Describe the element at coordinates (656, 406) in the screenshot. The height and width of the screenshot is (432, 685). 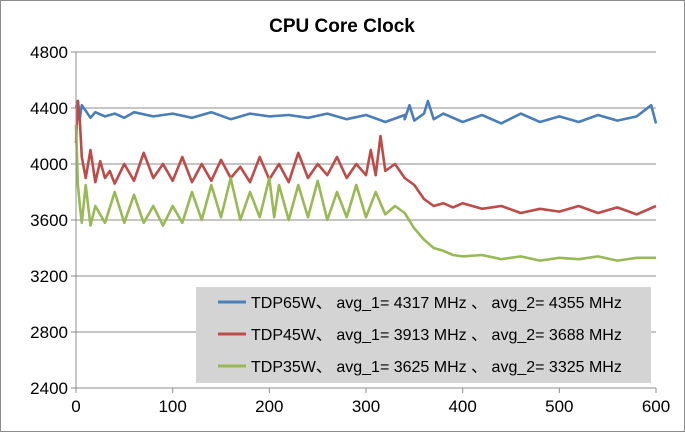
I see `x-tick-label: 600` at that location.